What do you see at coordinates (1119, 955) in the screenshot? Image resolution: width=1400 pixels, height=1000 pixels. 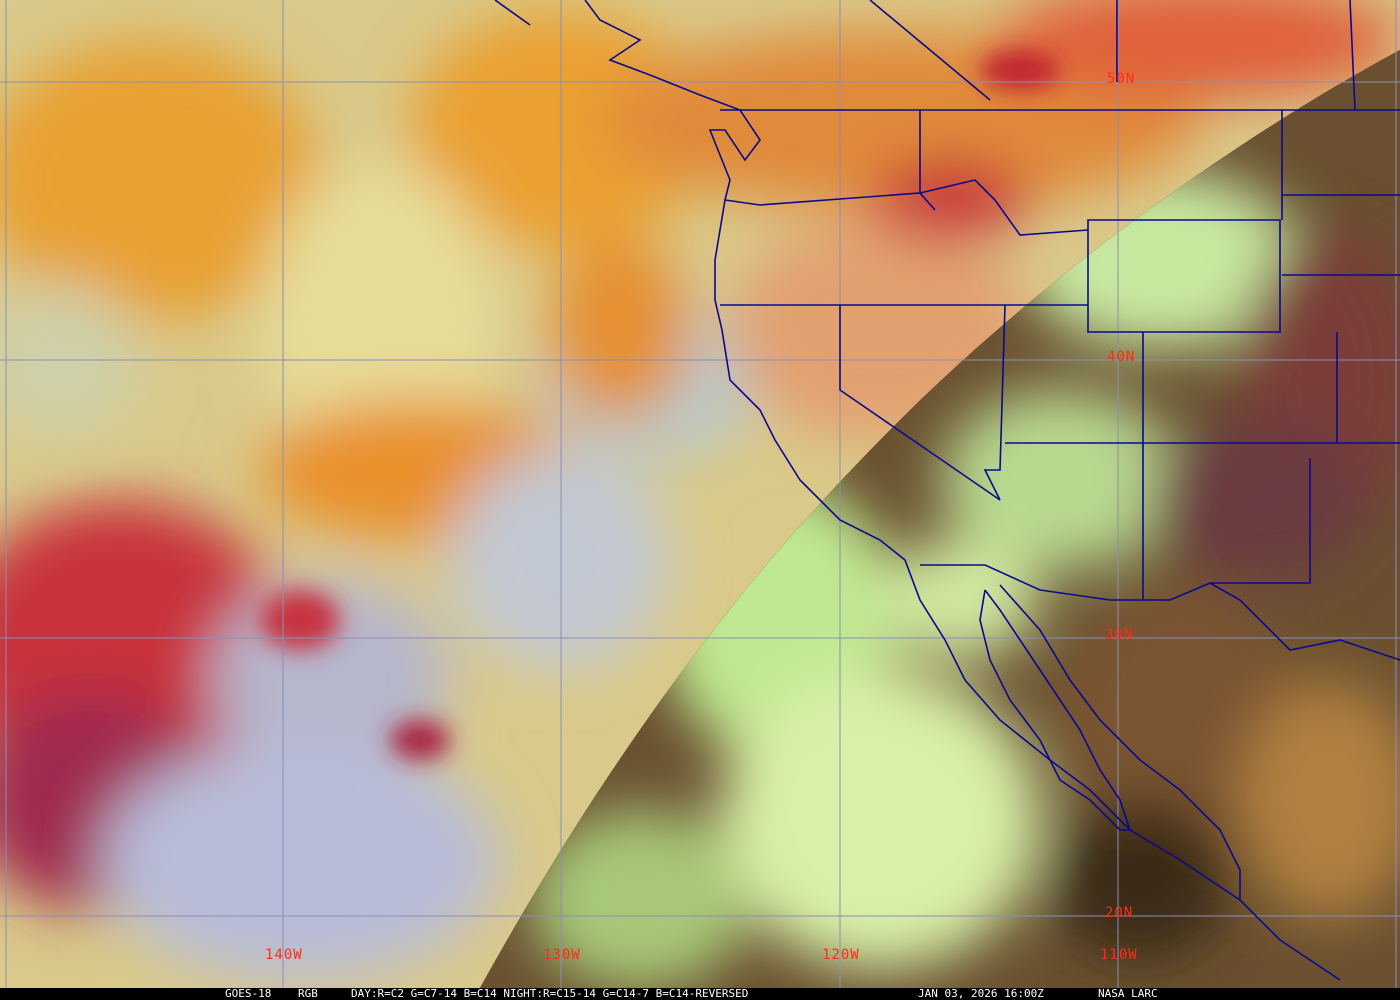 I see `longitude-label-110w: 110W` at bounding box center [1119, 955].